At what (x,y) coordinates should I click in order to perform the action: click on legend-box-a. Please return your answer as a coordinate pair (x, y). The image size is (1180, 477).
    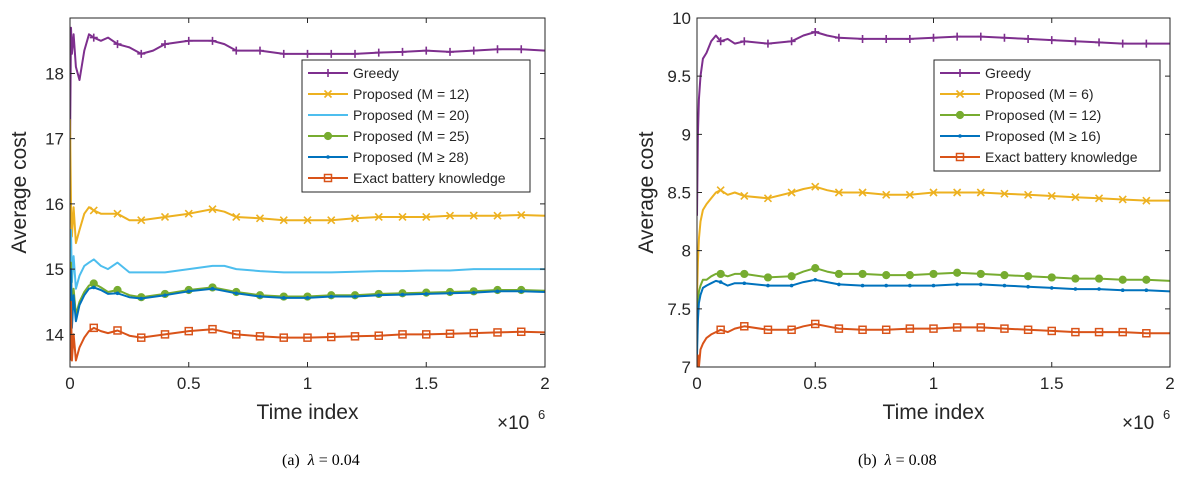
    Looking at the image, I should click on (416, 126).